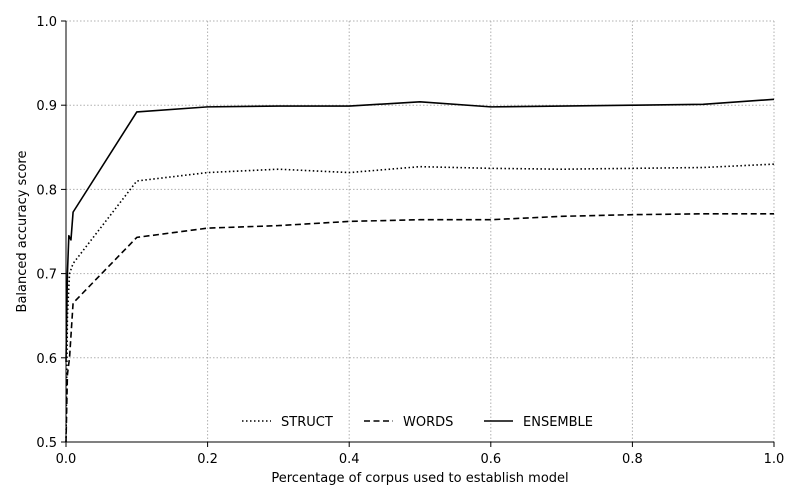 Image resolution: width=800 pixels, height=500 pixels. What do you see at coordinates (22, 232) in the screenshot?
I see `y-axis-title: Balanced accuracy score` at bounding box center [22, 232].